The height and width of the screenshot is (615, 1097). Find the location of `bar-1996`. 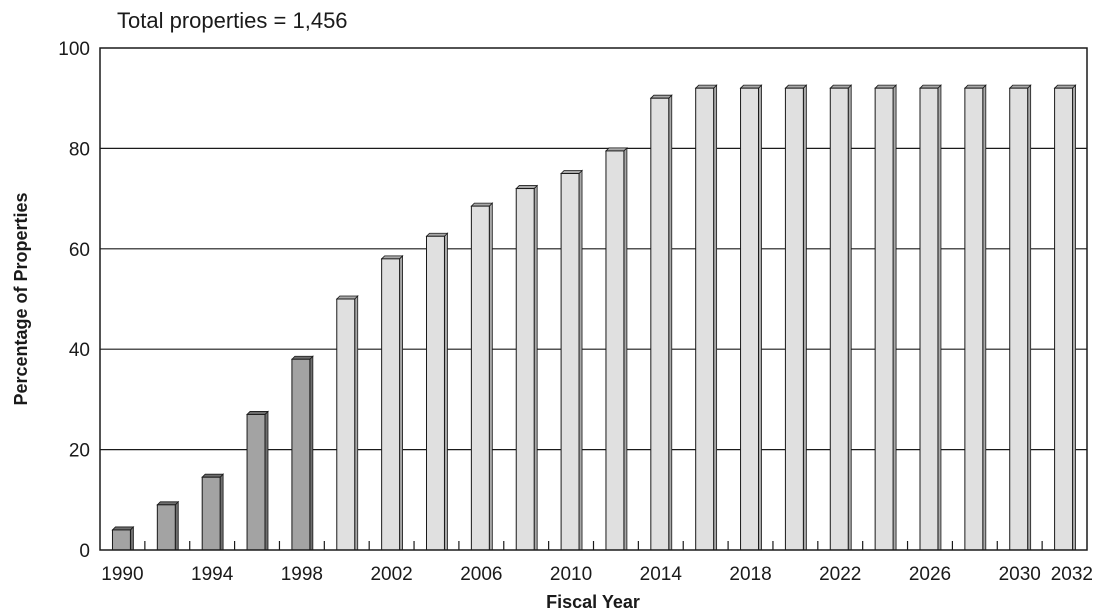

bar-1996 is located at coordinates (257, 480).